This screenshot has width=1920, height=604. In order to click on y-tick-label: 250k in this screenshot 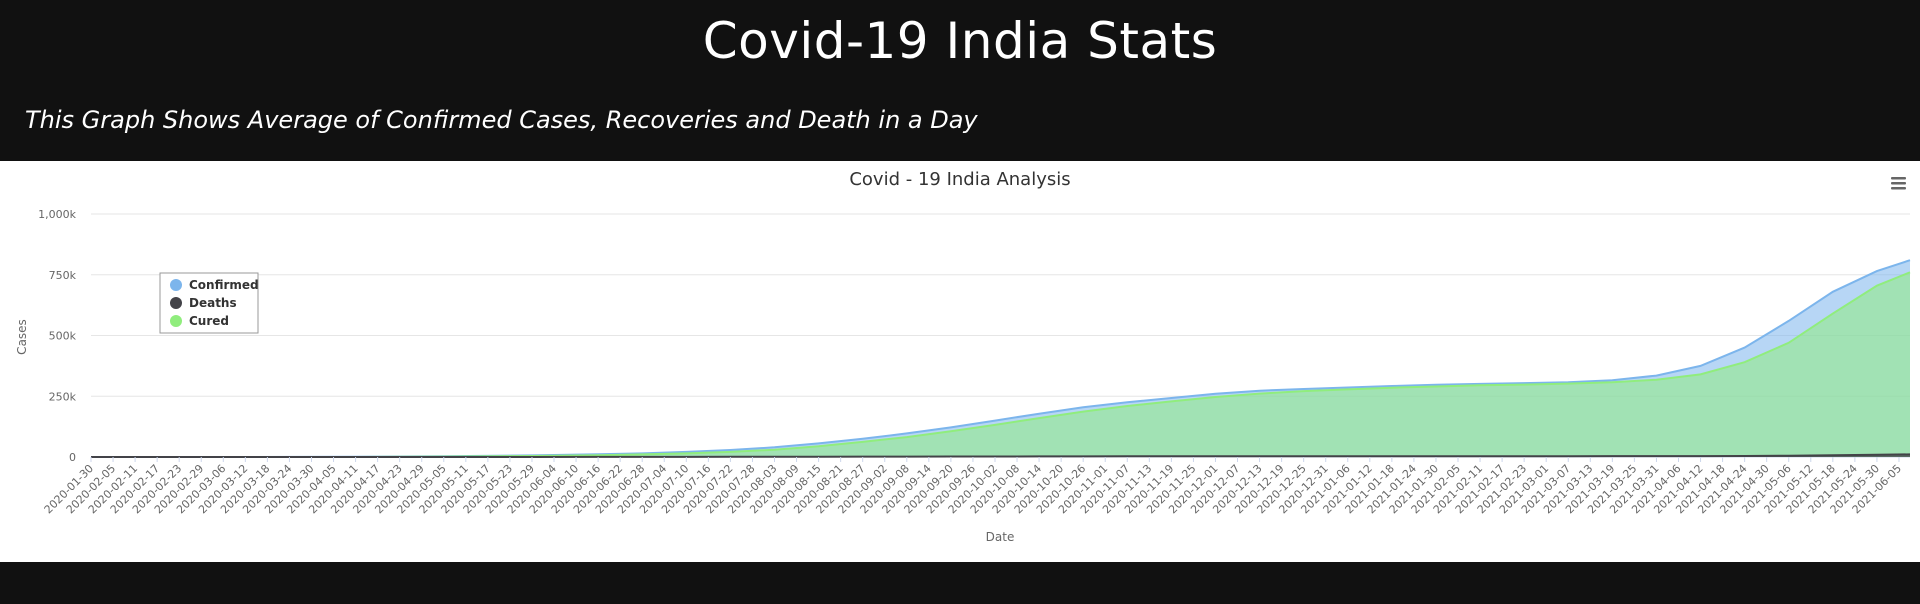, I will do `click(63, 396)`.